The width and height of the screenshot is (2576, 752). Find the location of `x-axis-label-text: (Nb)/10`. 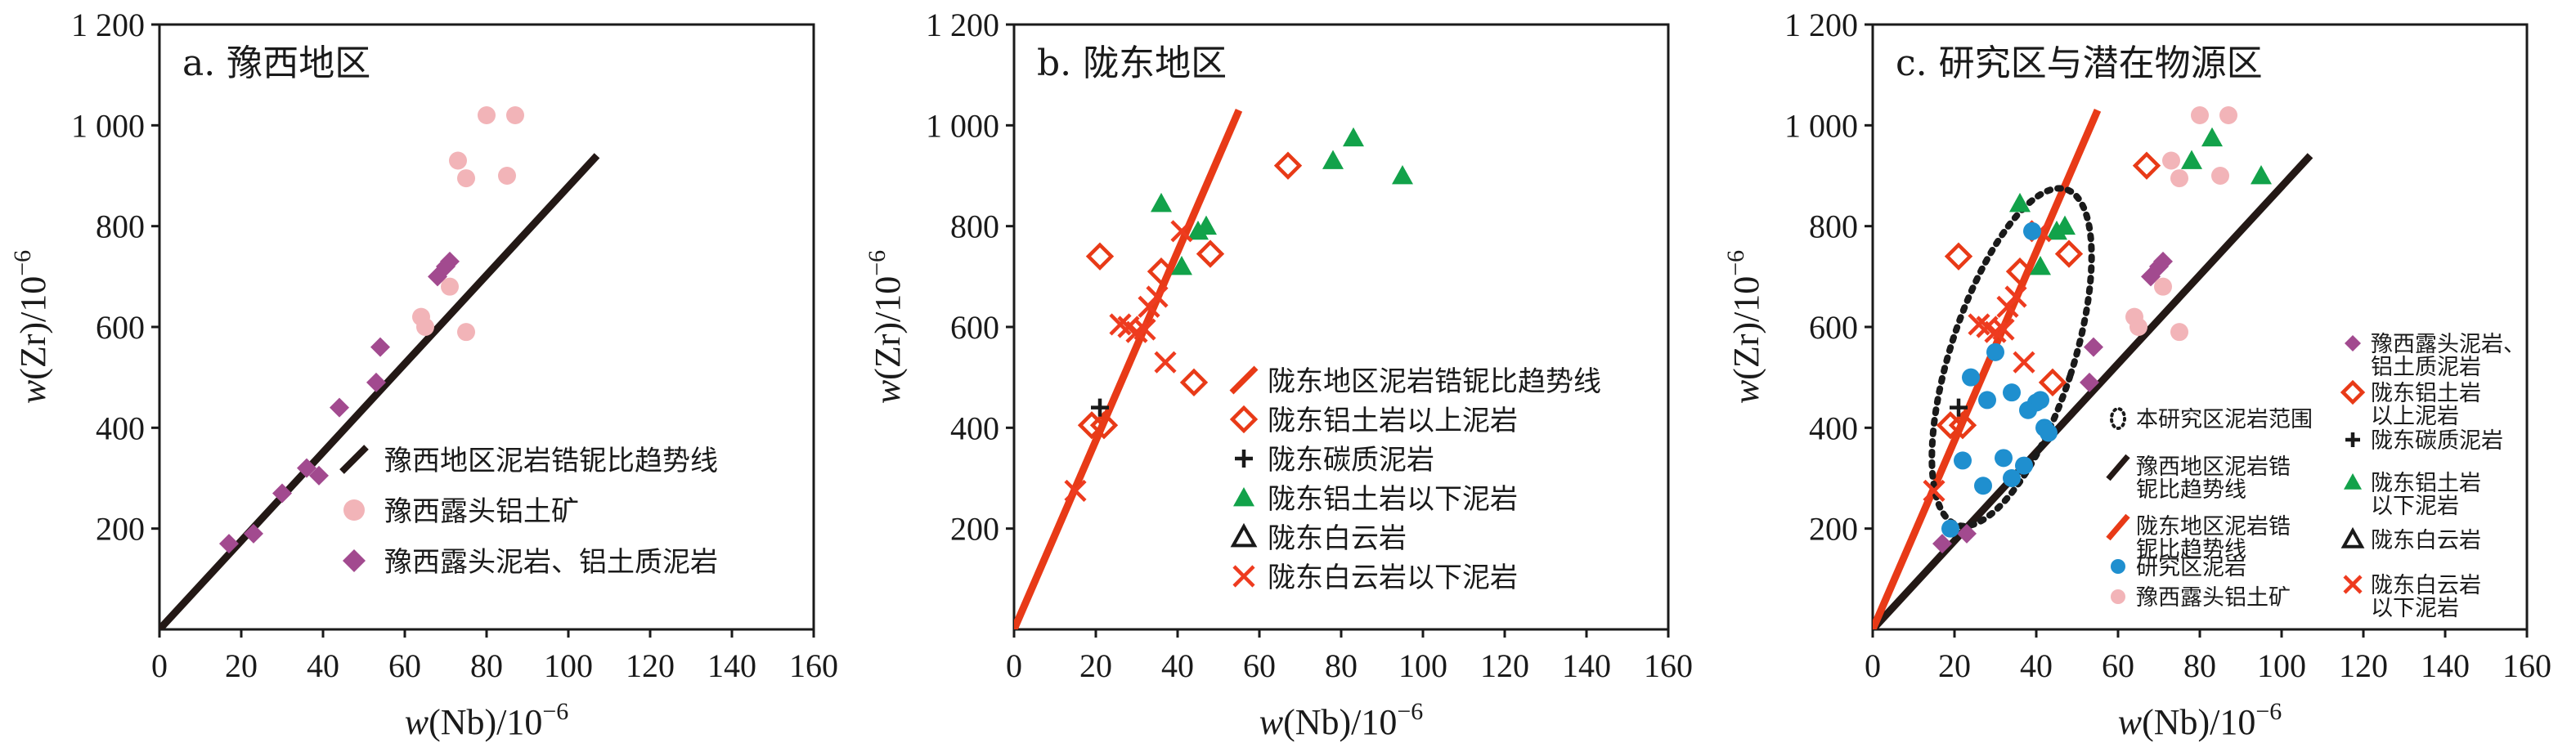

x-axis-label-text: (Nb)/10 is located at coordinates (2198, 722).